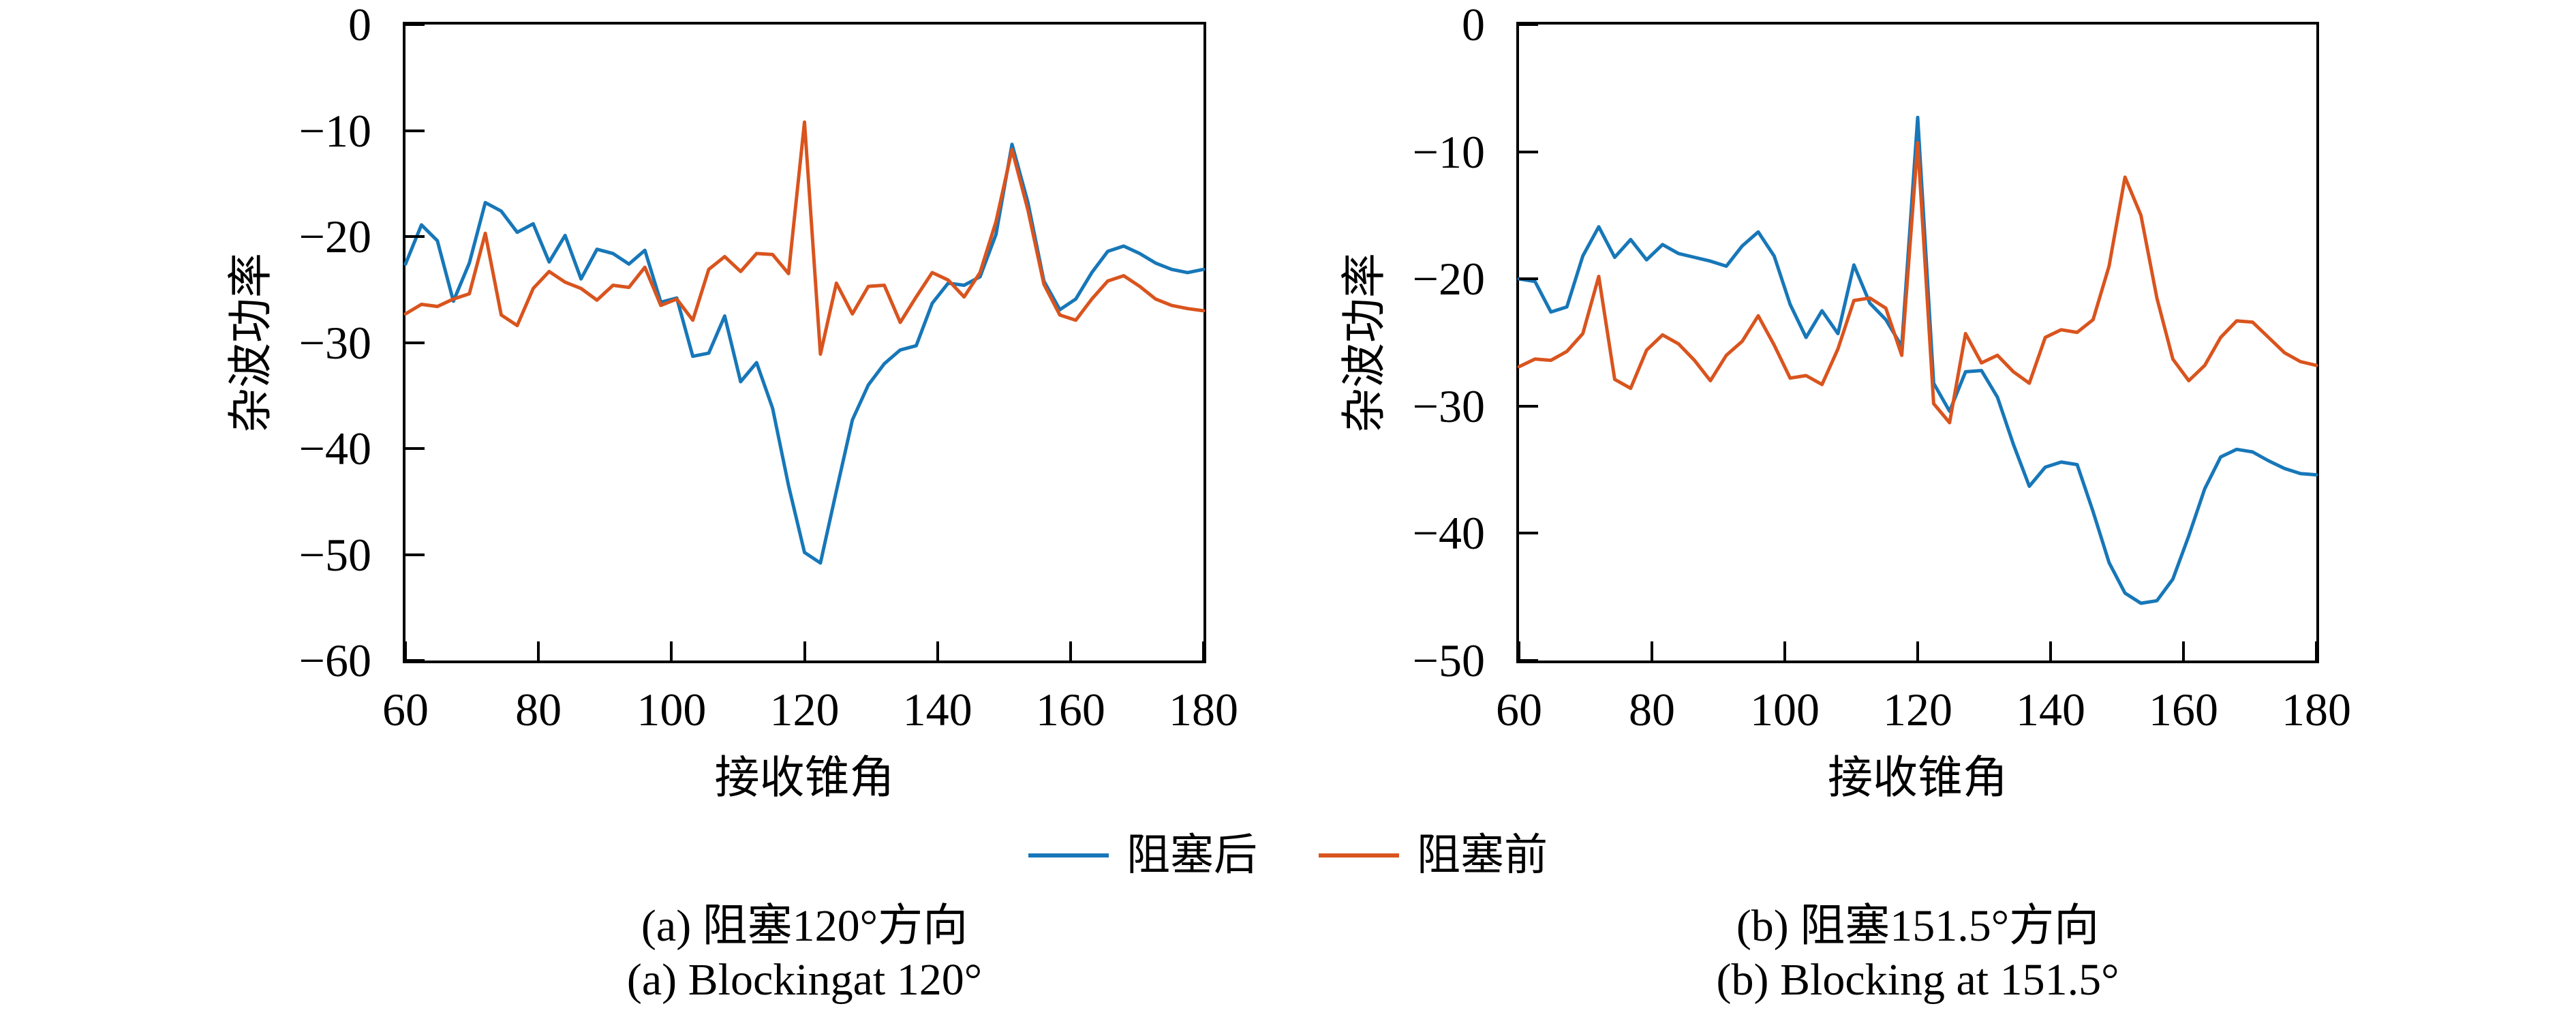 This screenshot has height=1017, width=2576. Describe the element at coordinates (1918, 778) in the screenshot. I see `x-axis-title-b: 接收锥角` at that location.